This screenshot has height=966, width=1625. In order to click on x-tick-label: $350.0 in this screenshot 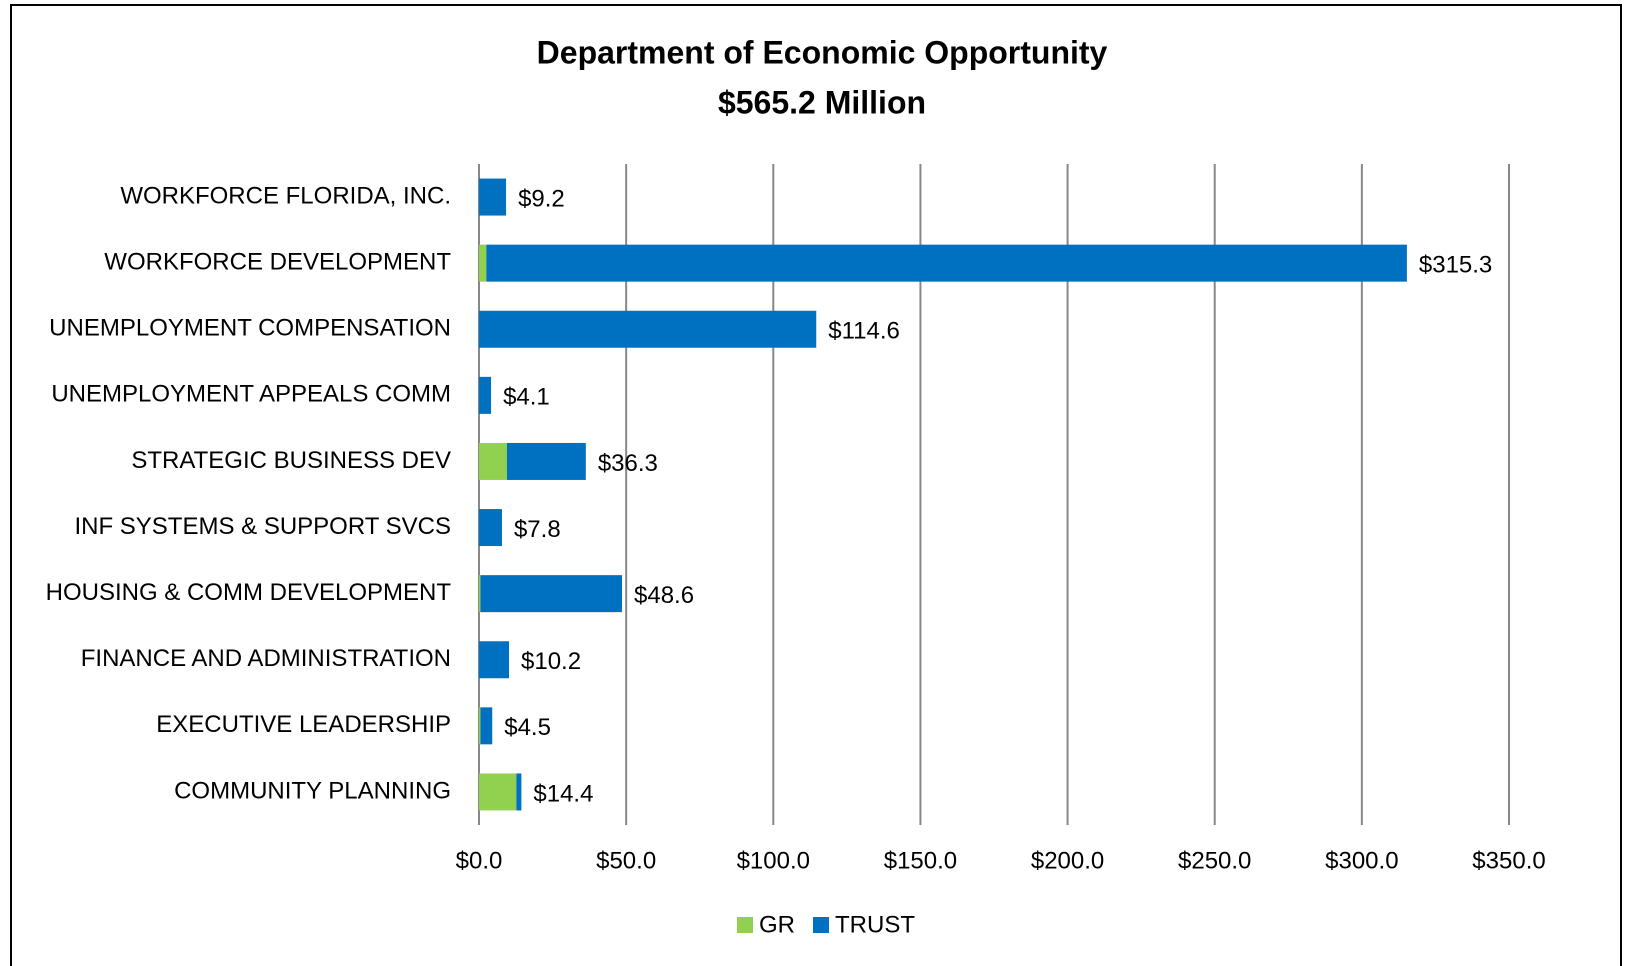, I will do `click(1508, 860)`.